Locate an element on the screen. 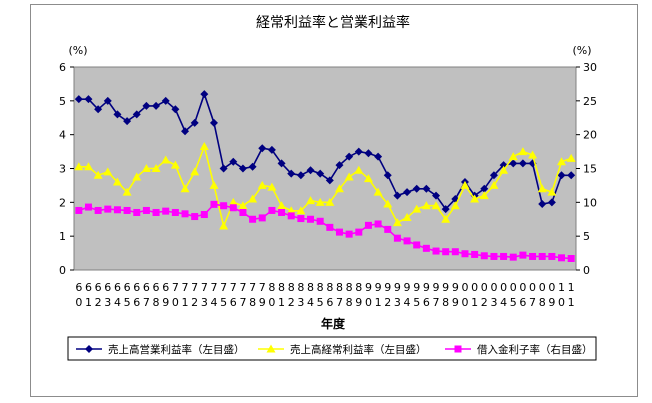 This screenshot has width=652, height=403. x-tick-label-top: 7 is located at coordinates (262, 287).